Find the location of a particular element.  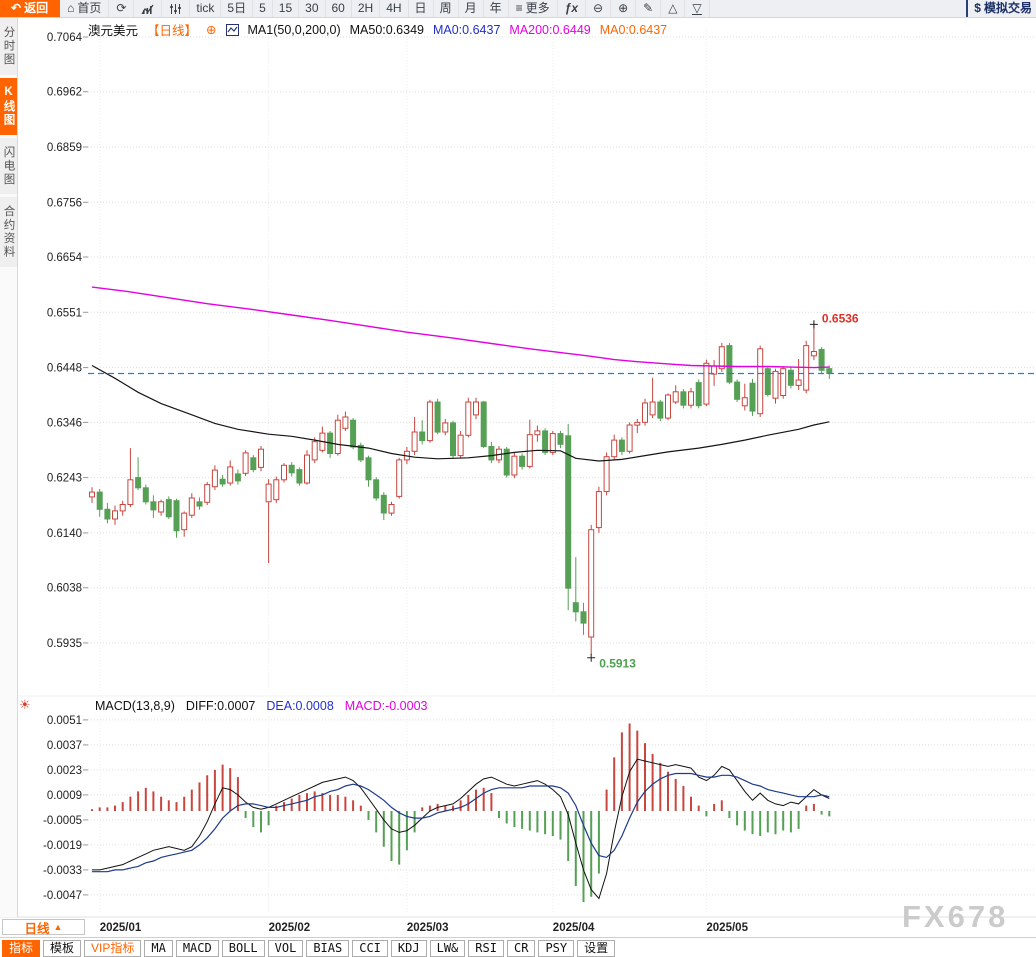

shape-down-button: ▽ is located at coordinates (697, 8).